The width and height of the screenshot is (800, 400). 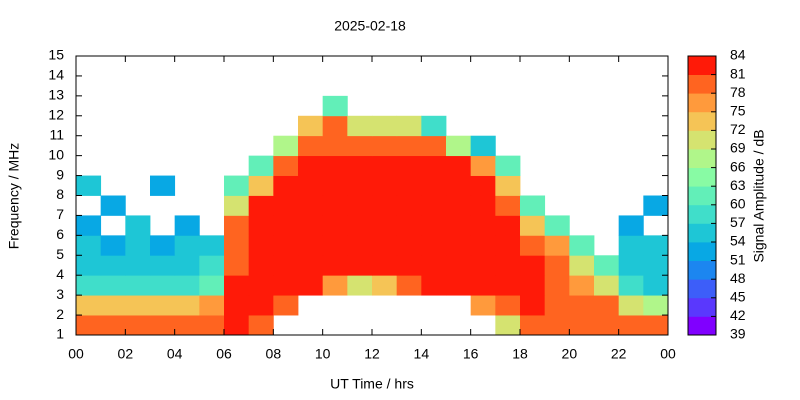 I want to click on colorbar-tick-label: 84, so click(x=738, y=55).